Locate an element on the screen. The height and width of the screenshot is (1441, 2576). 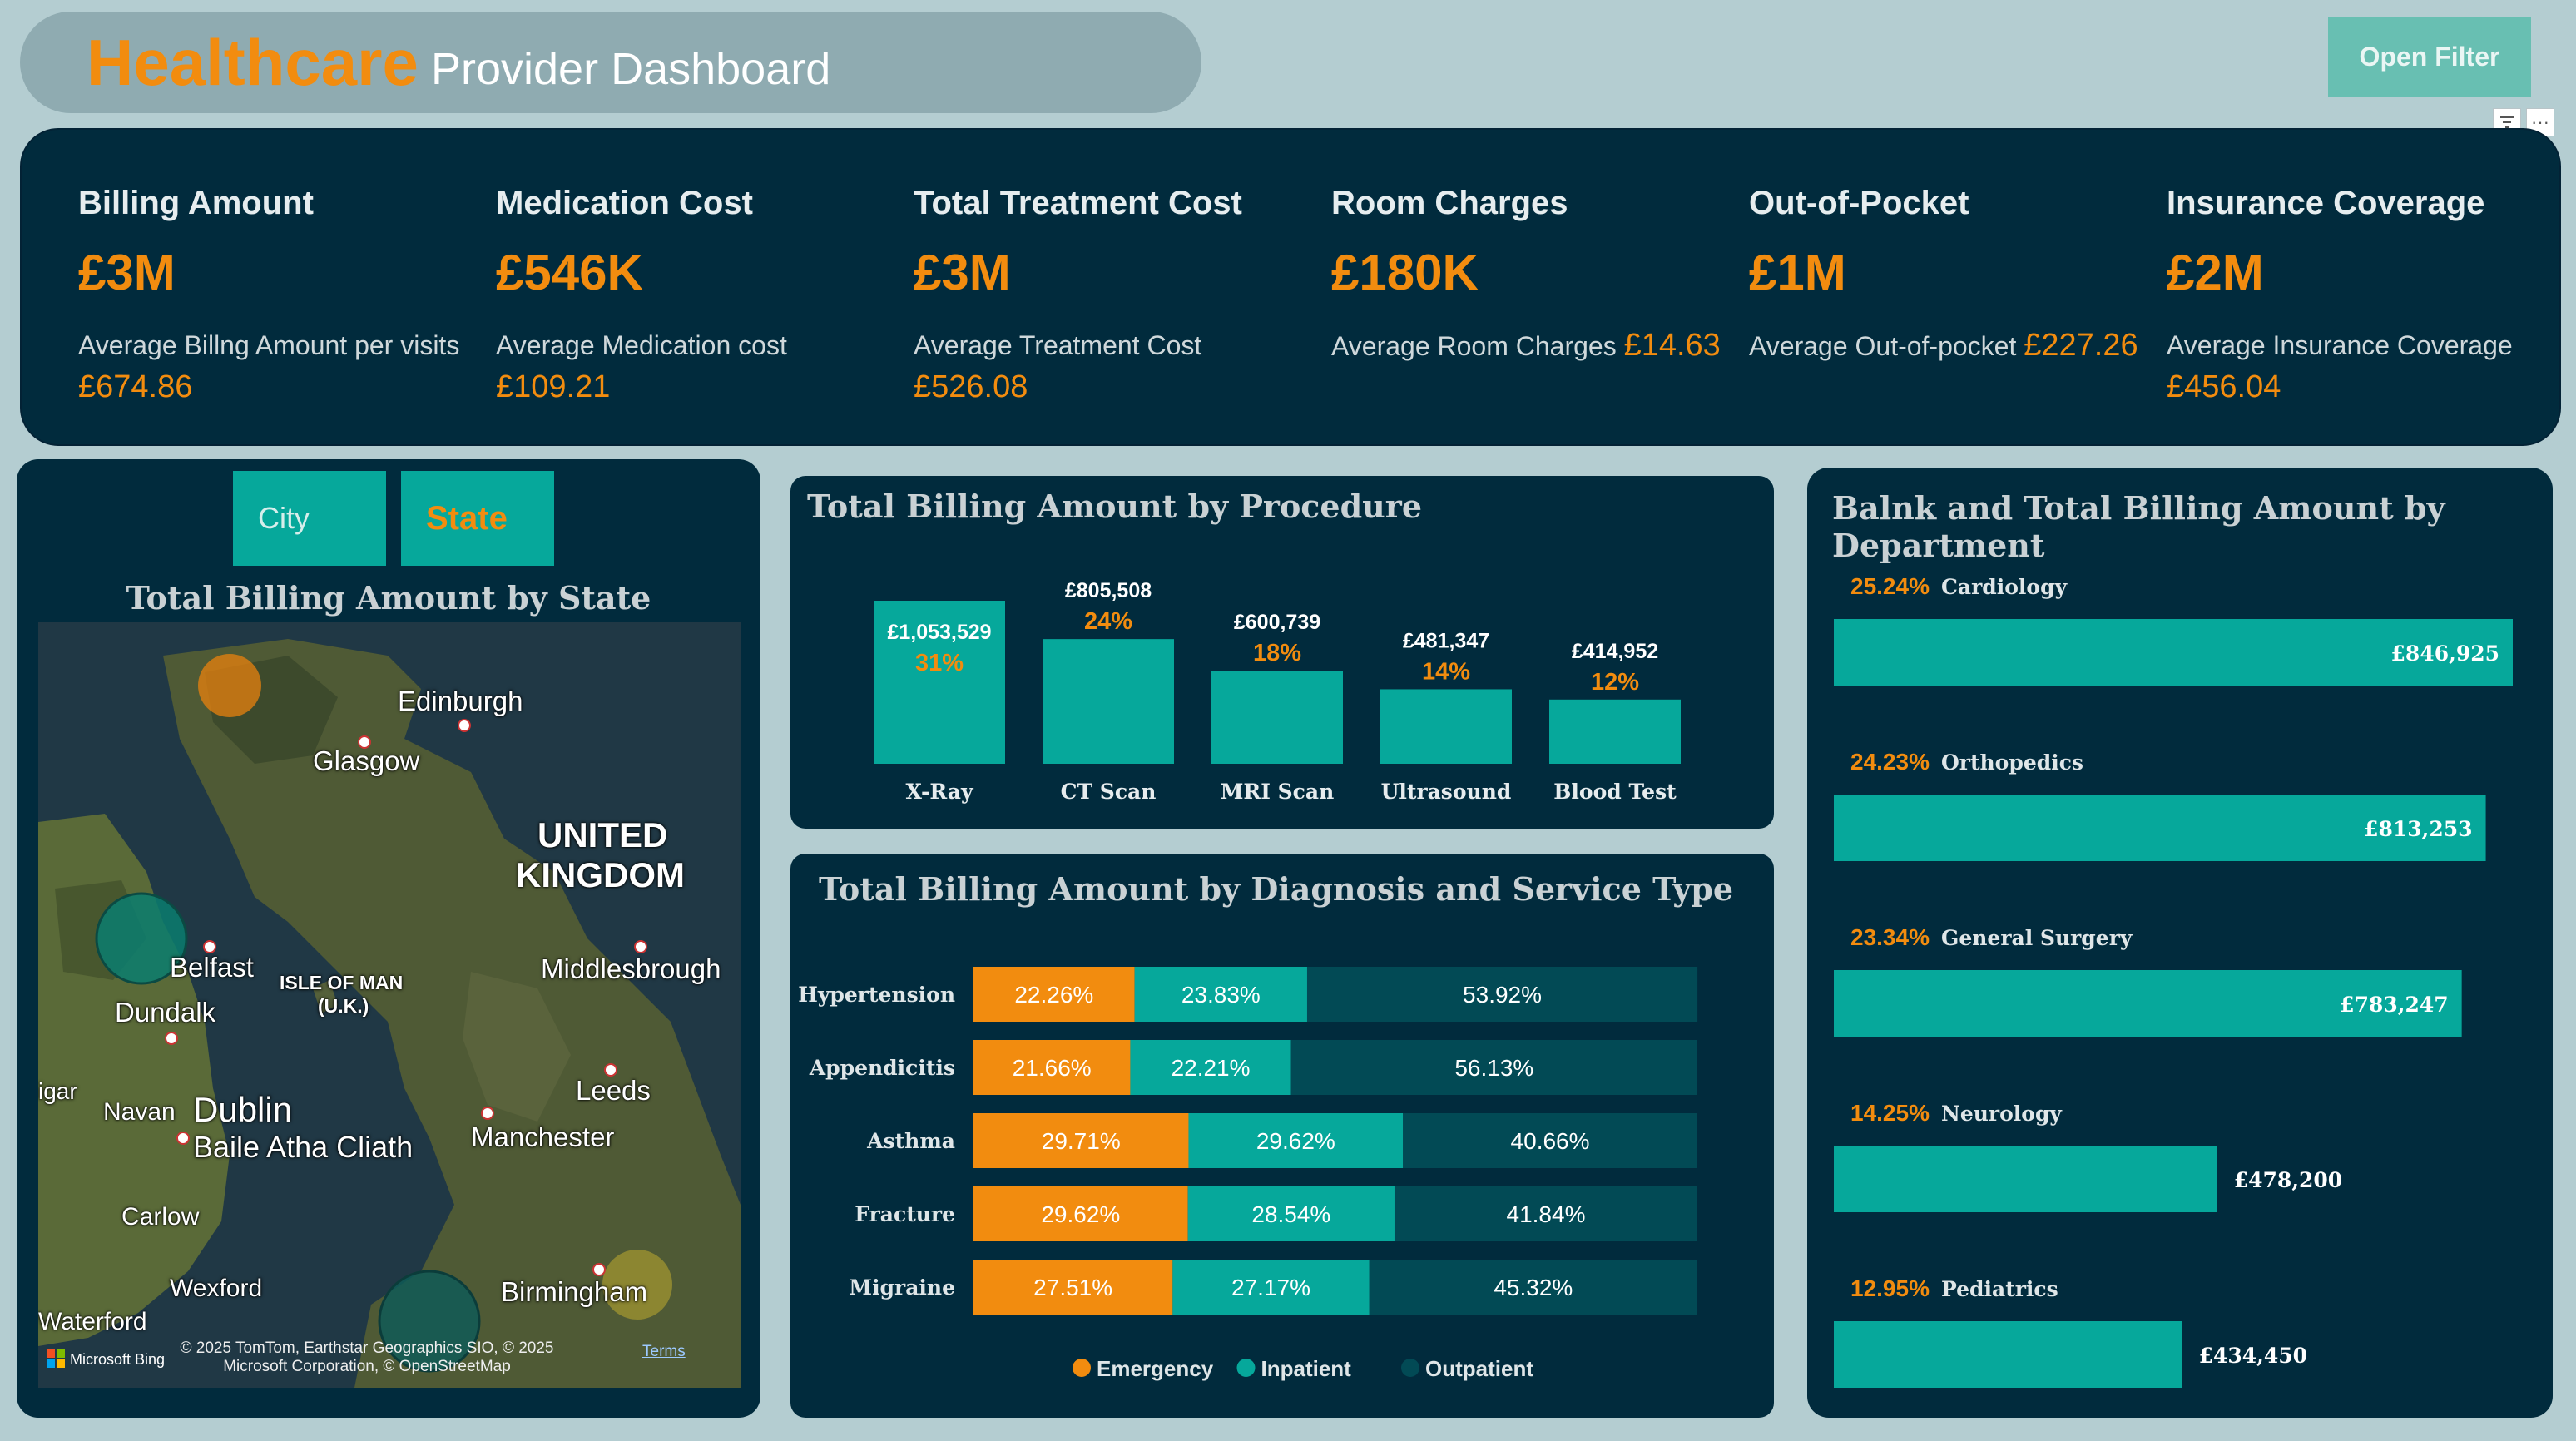
city-tab-button: City is located at coordinates (310, 518).